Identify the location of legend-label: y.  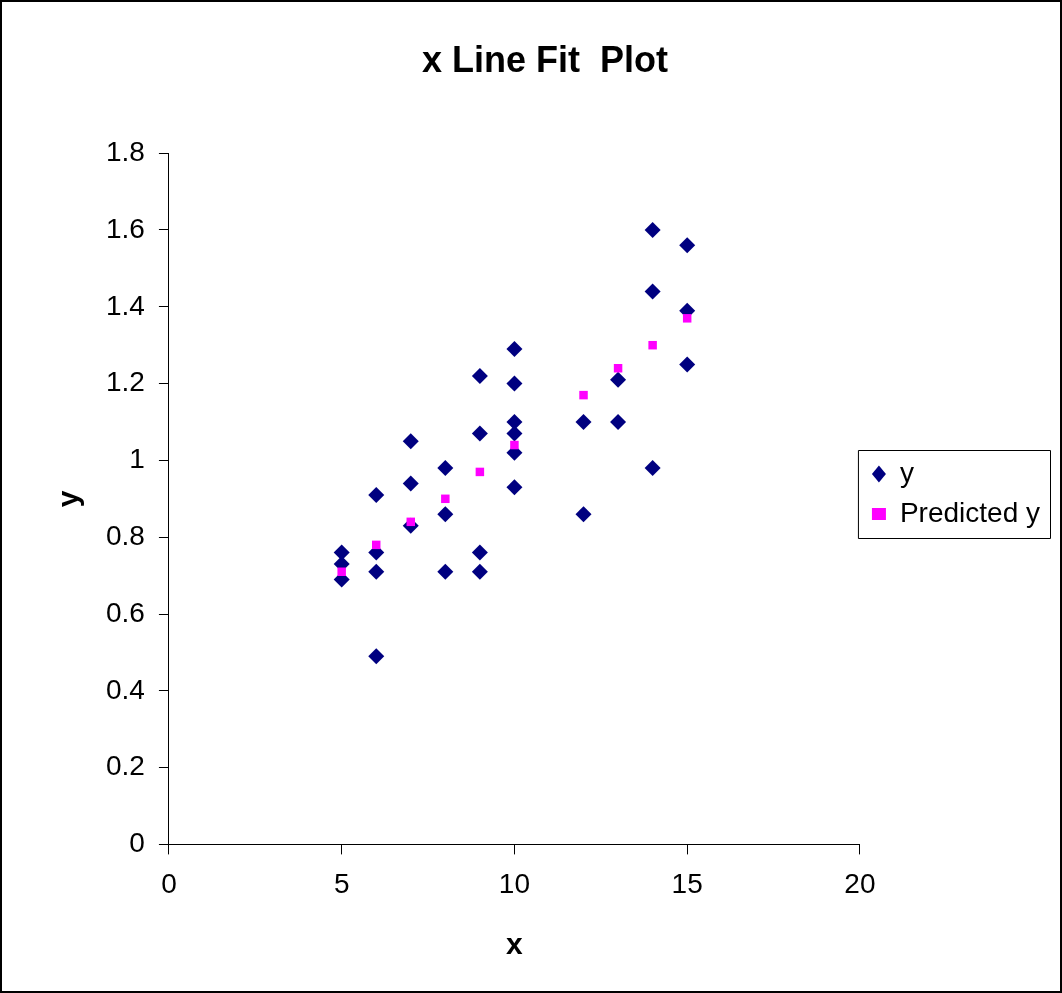
(906, 472).